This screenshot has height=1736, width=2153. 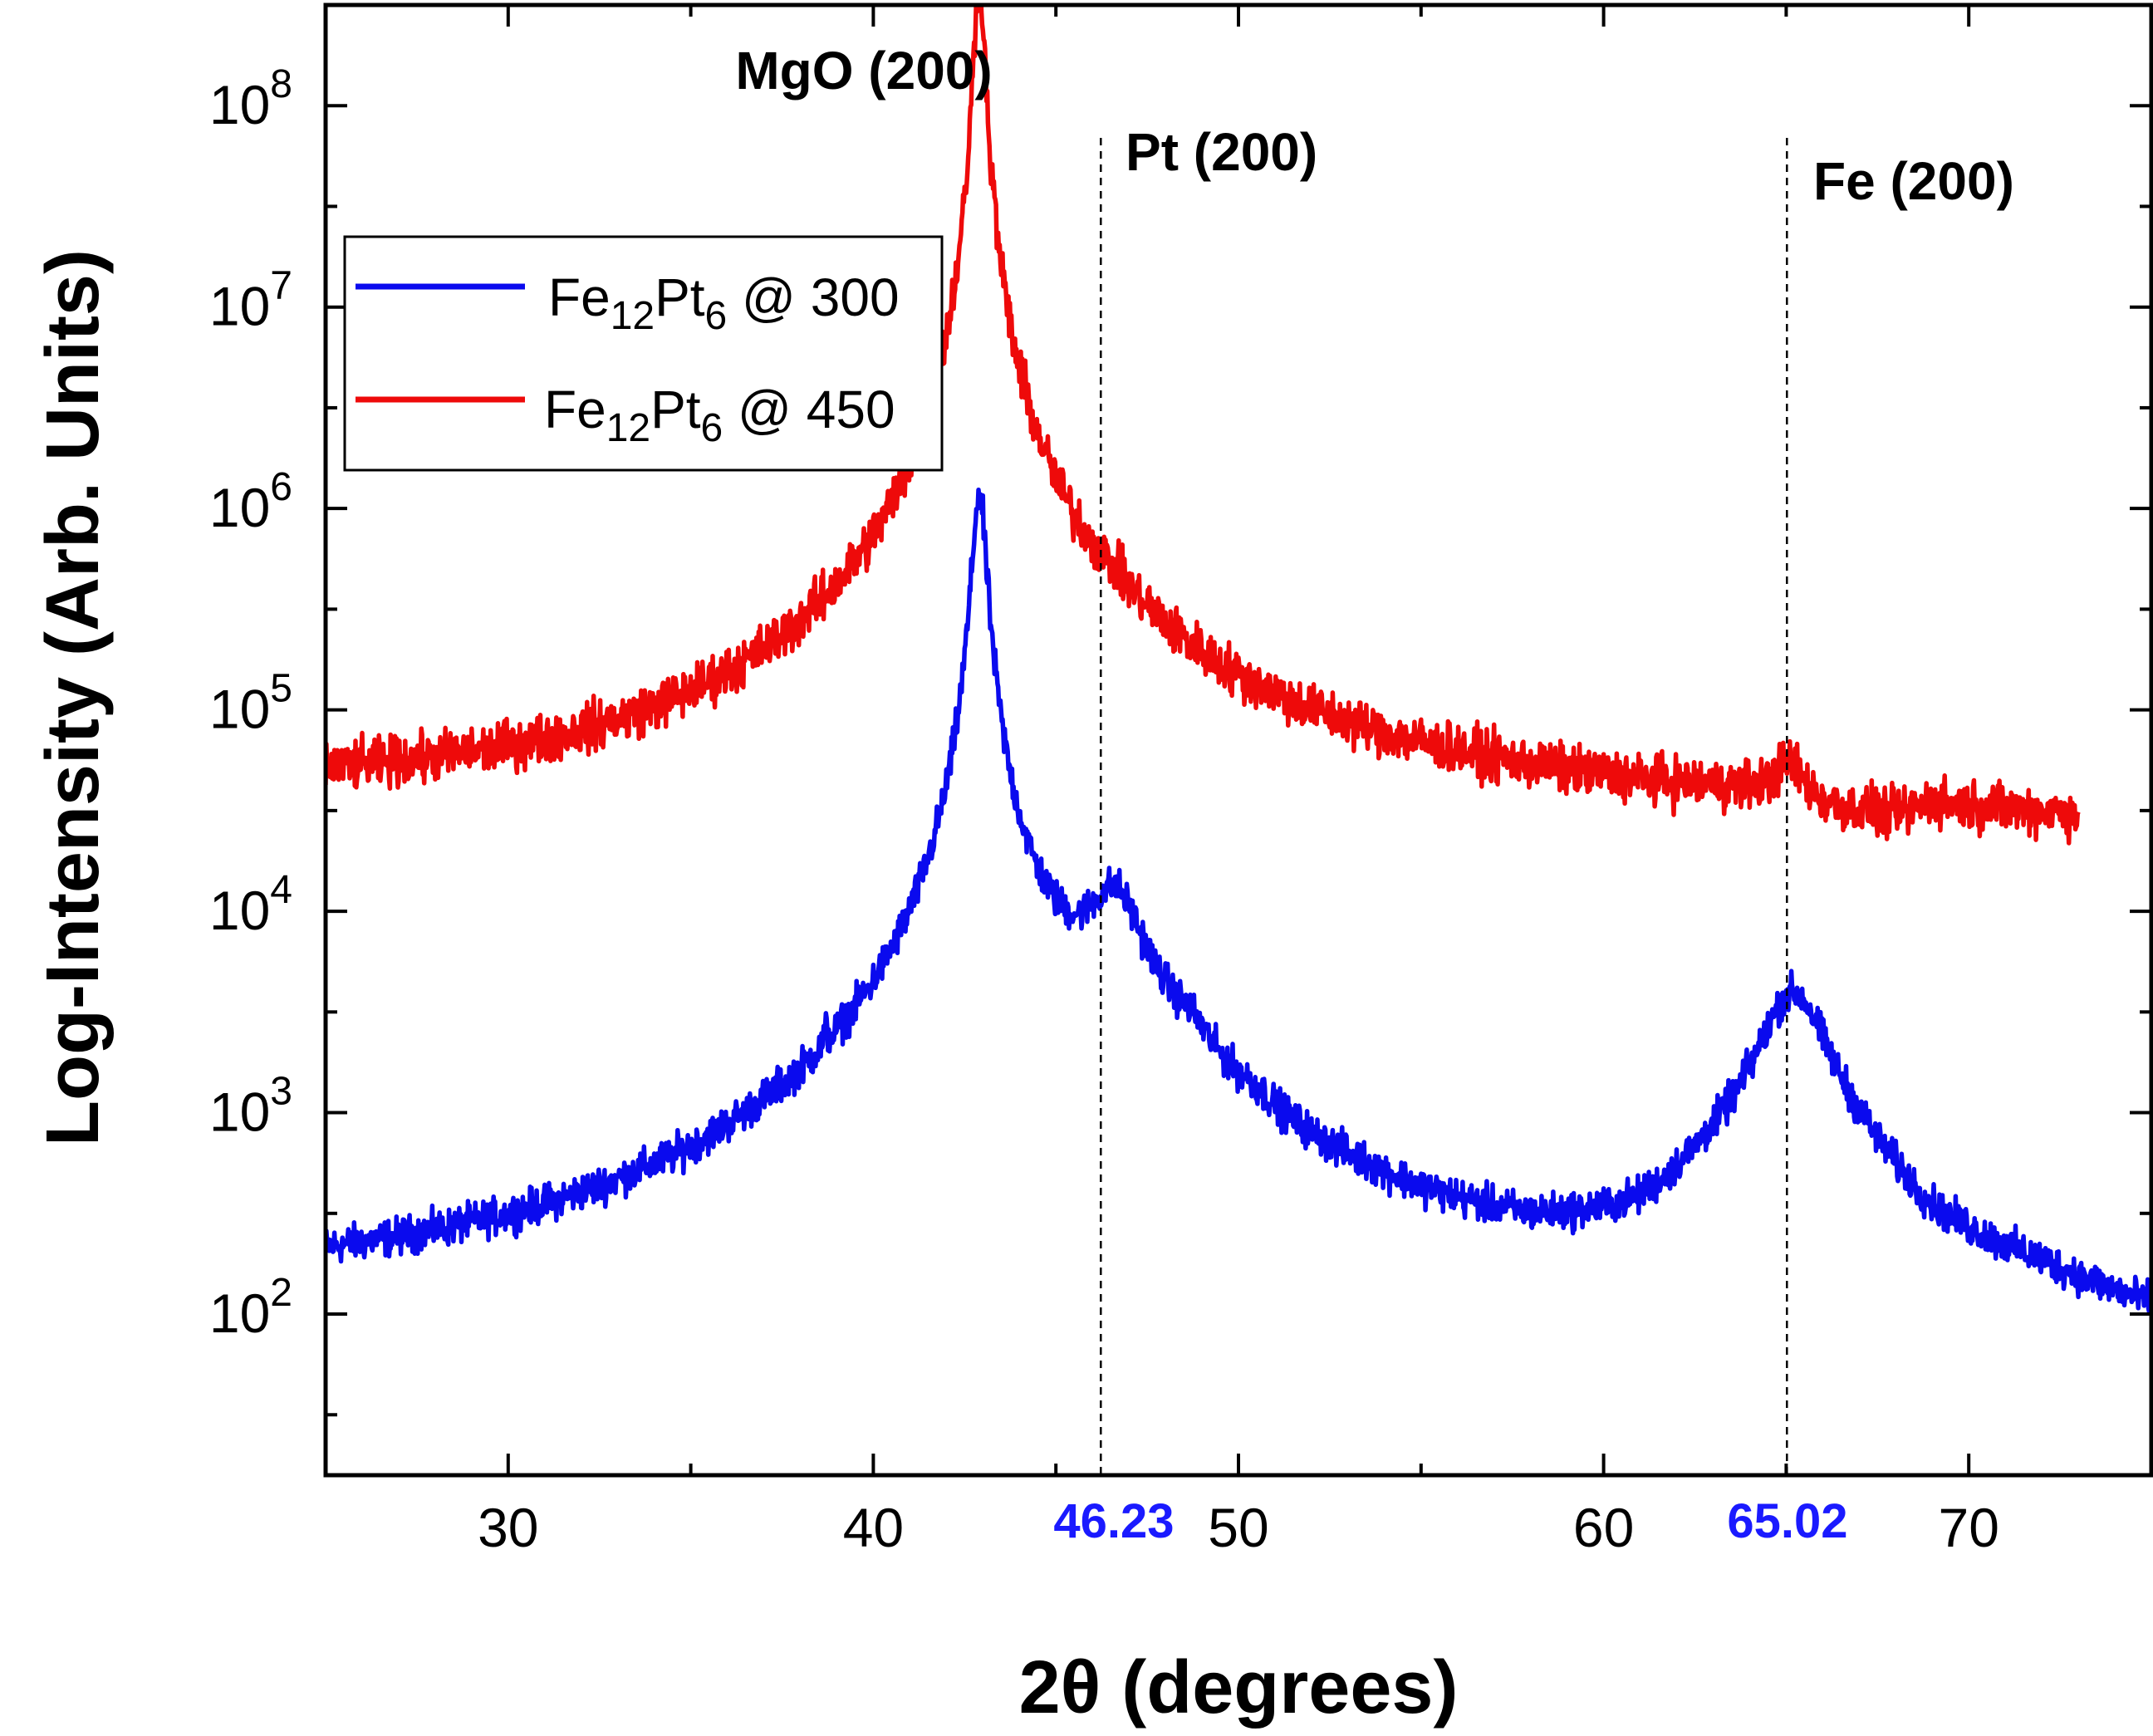 What do you see at coordinates (250, 98) in the screenshot?
I see `y-tick-label: 10⁸` at bounding box center [250, 98].